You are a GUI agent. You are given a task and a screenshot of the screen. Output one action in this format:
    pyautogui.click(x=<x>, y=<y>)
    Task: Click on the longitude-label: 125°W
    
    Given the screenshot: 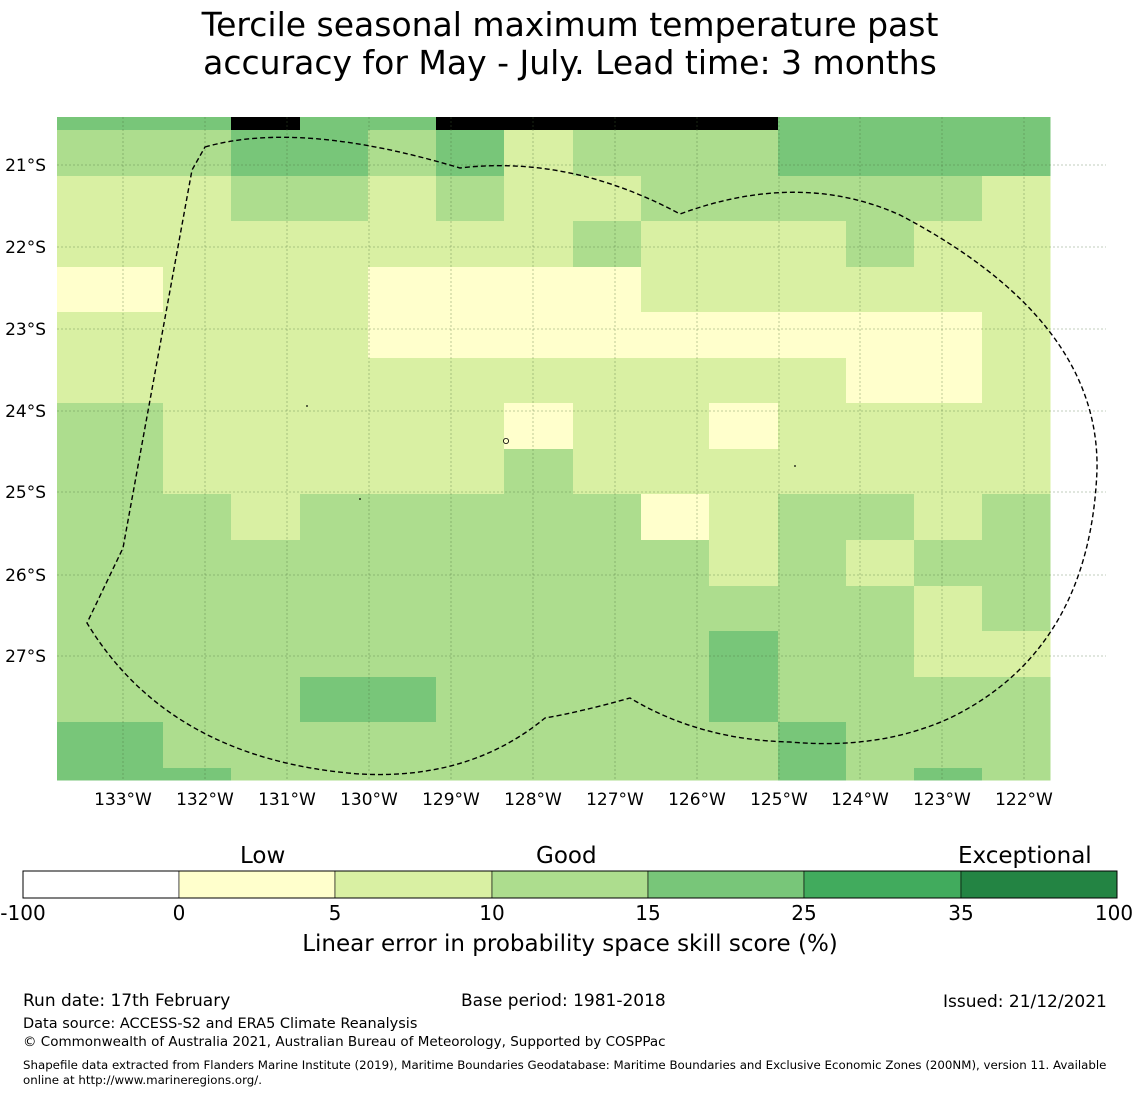 What is the action you would take?
    pyautogui.click(x=779, y=800)
    